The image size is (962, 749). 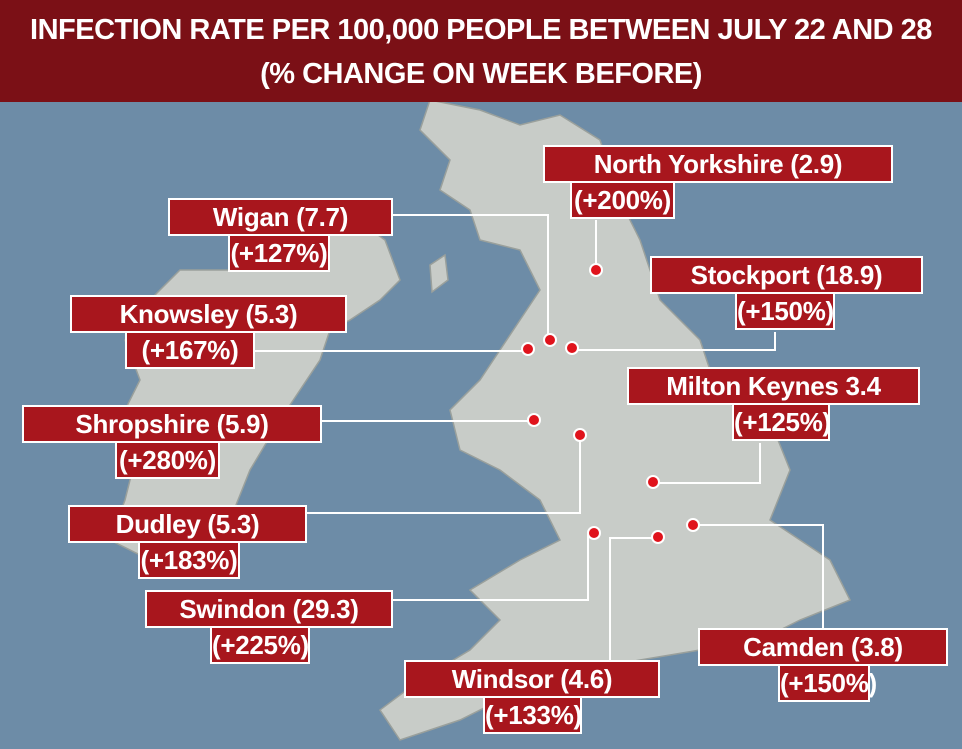 What do you see at coordinates (167, 460) in the screenshot?
I see `label-change: (+280%)` at bounding box center [167, 460].